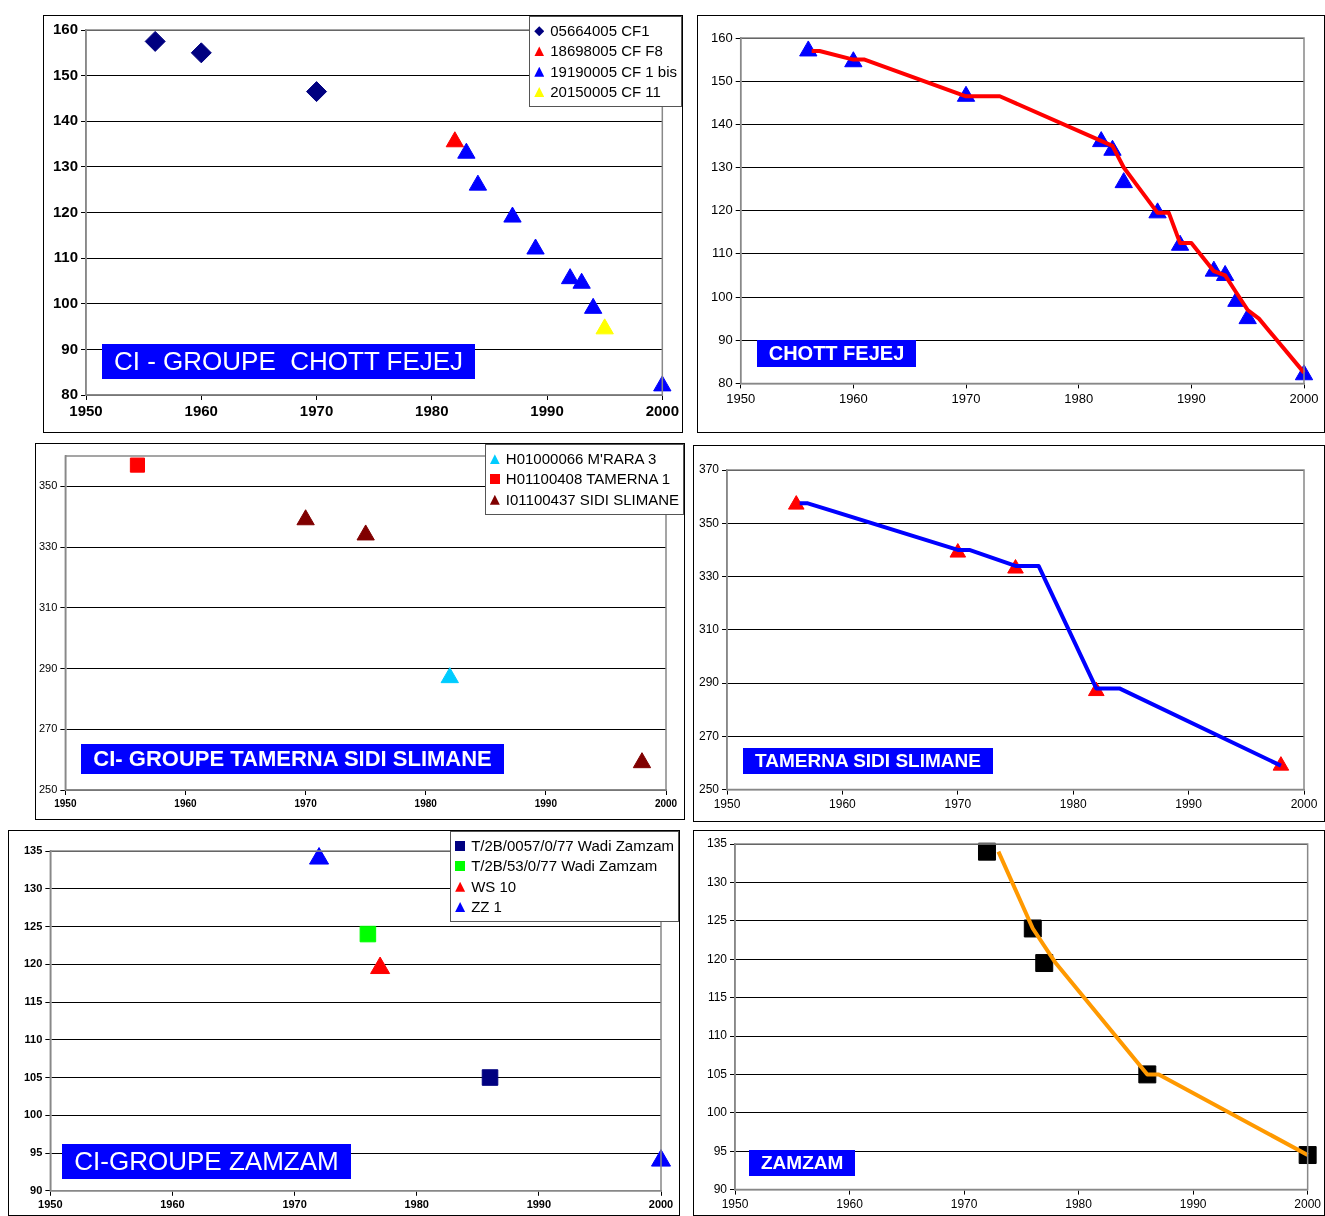 The image size is (1325, 1216). Describe the element at coordinates (572, 846) in the screenshot. I see `legend-label: T/2B/0057/0/77 Wadi Zamzam` at that location.